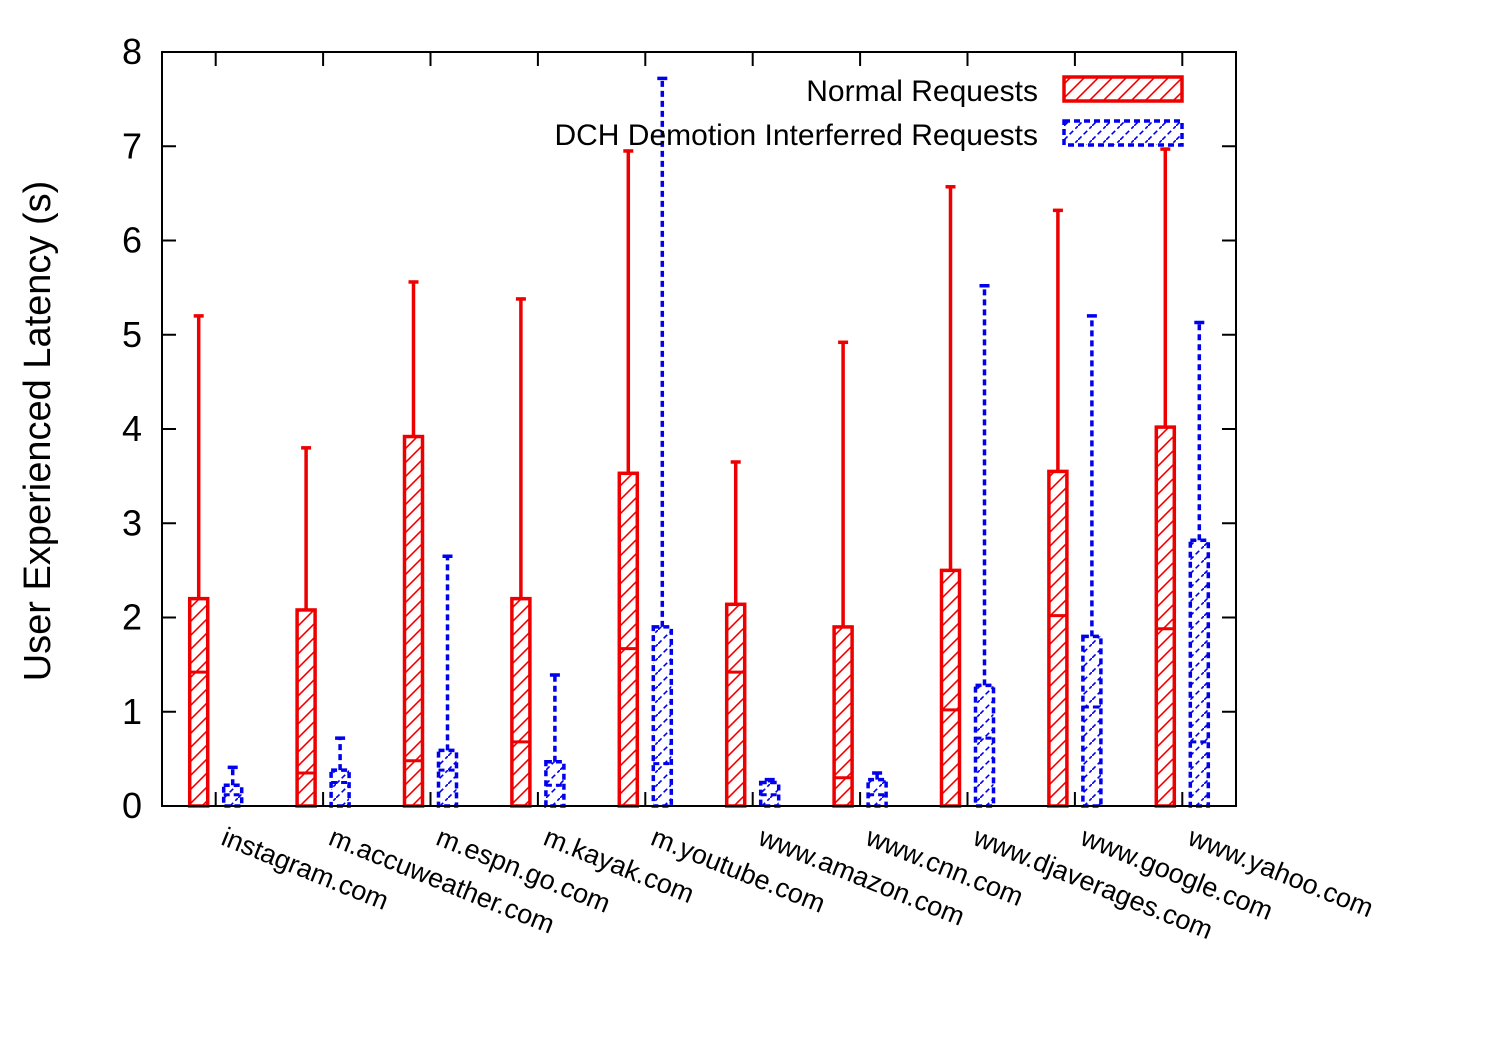 The image size is (1500, 1050). What do you see at coordinates (132, 240) in the screenshot?
I see `y-tick-label: 6` at bounding box center [132, 240].